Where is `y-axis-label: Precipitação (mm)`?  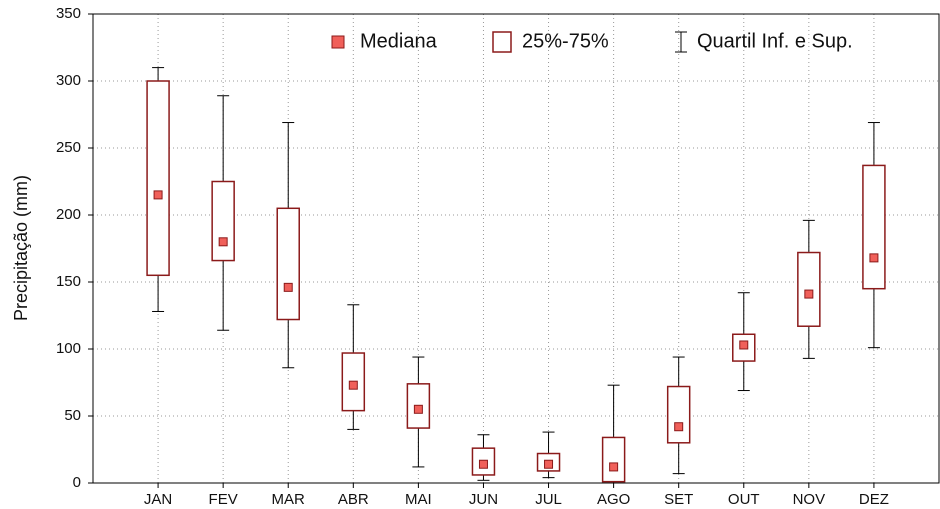
y-axis-label: Precipitação (mm) is located at coordinates (21, 248).